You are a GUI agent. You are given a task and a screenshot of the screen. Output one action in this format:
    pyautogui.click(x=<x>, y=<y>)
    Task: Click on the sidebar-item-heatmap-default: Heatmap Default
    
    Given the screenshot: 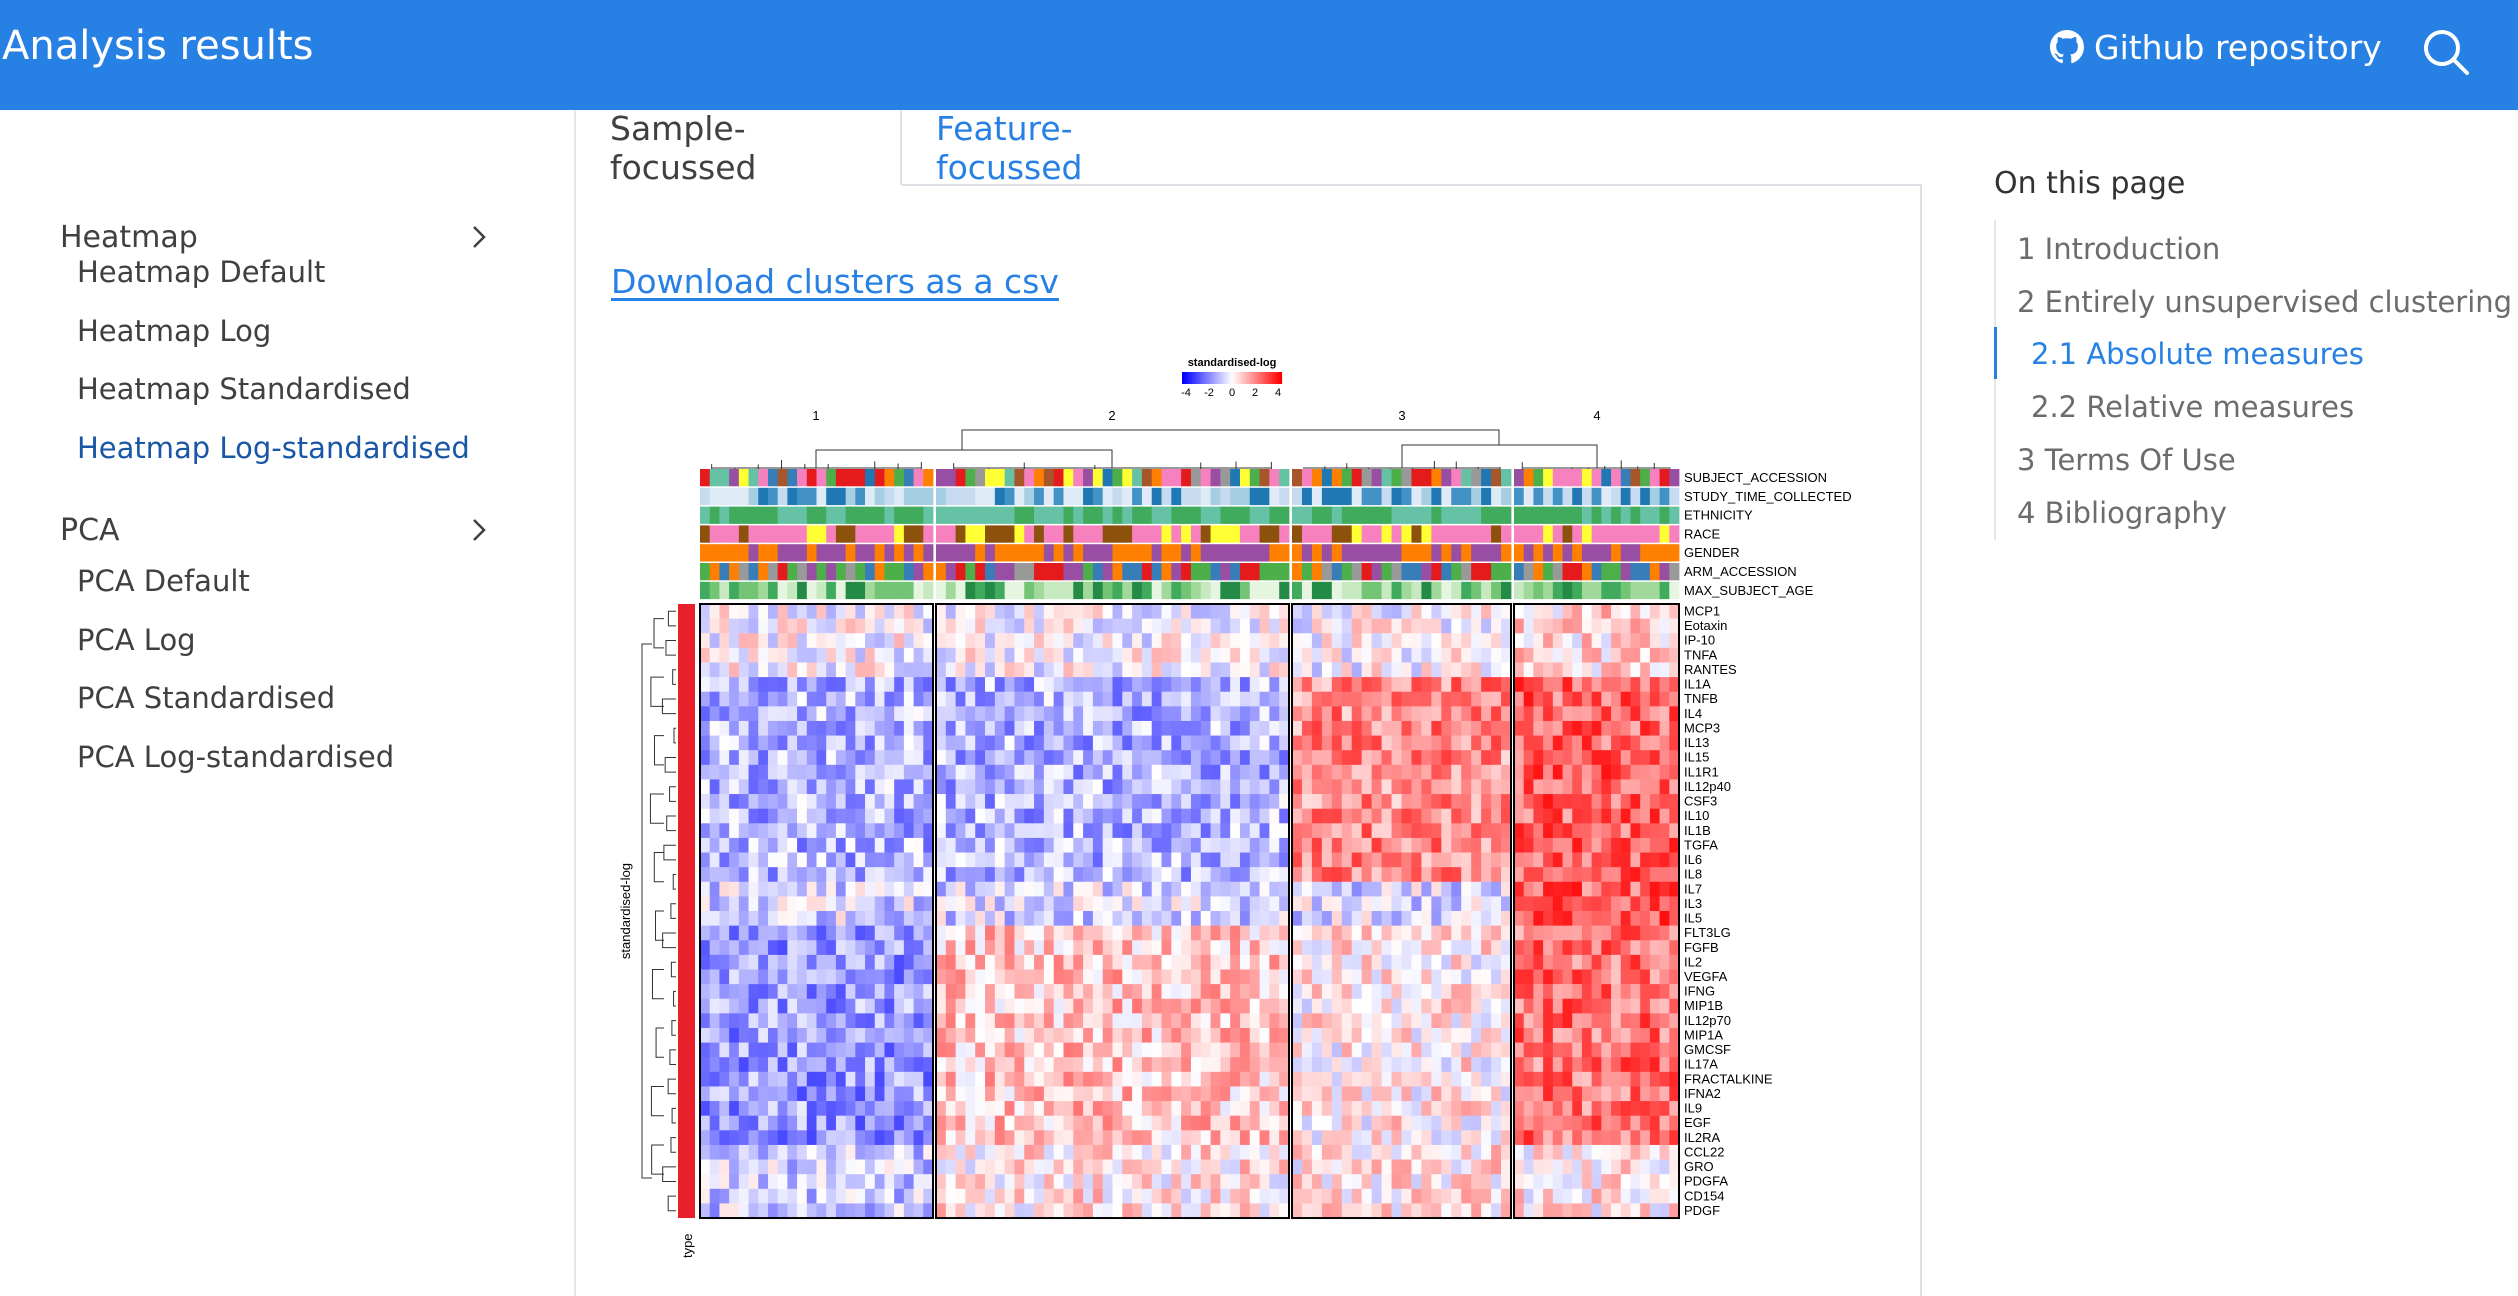 What is the action you would take?
    pyautogui.click(x=201, y=272)
    